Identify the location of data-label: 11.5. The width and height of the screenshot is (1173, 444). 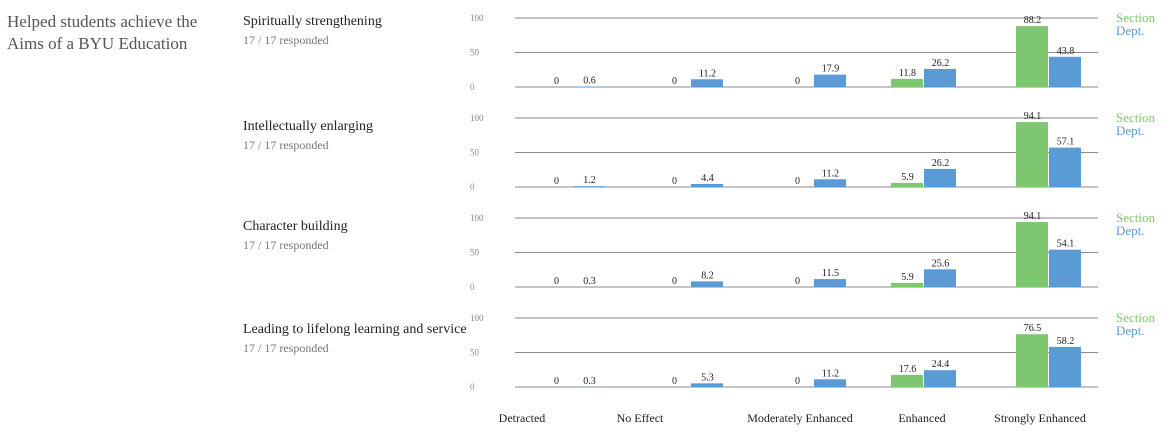
(830, 273).